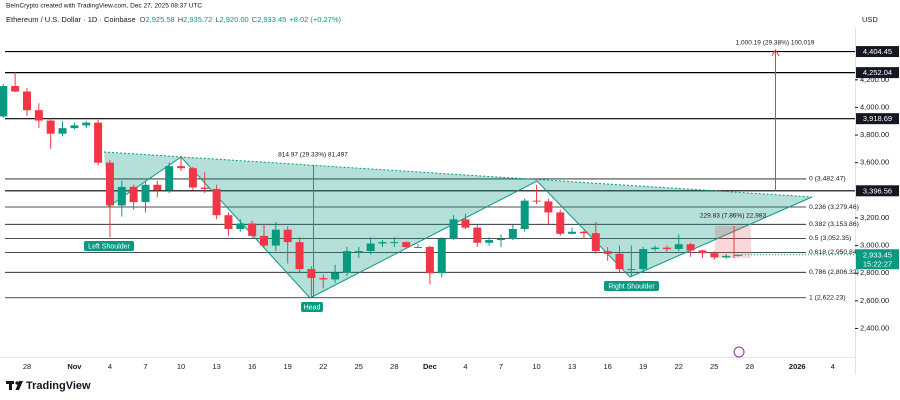 This screenshot has height=400, width=900. Describe the element at coordinates (877, 51) in the screenshot. I see `level-label: 4,404.45` at that location.